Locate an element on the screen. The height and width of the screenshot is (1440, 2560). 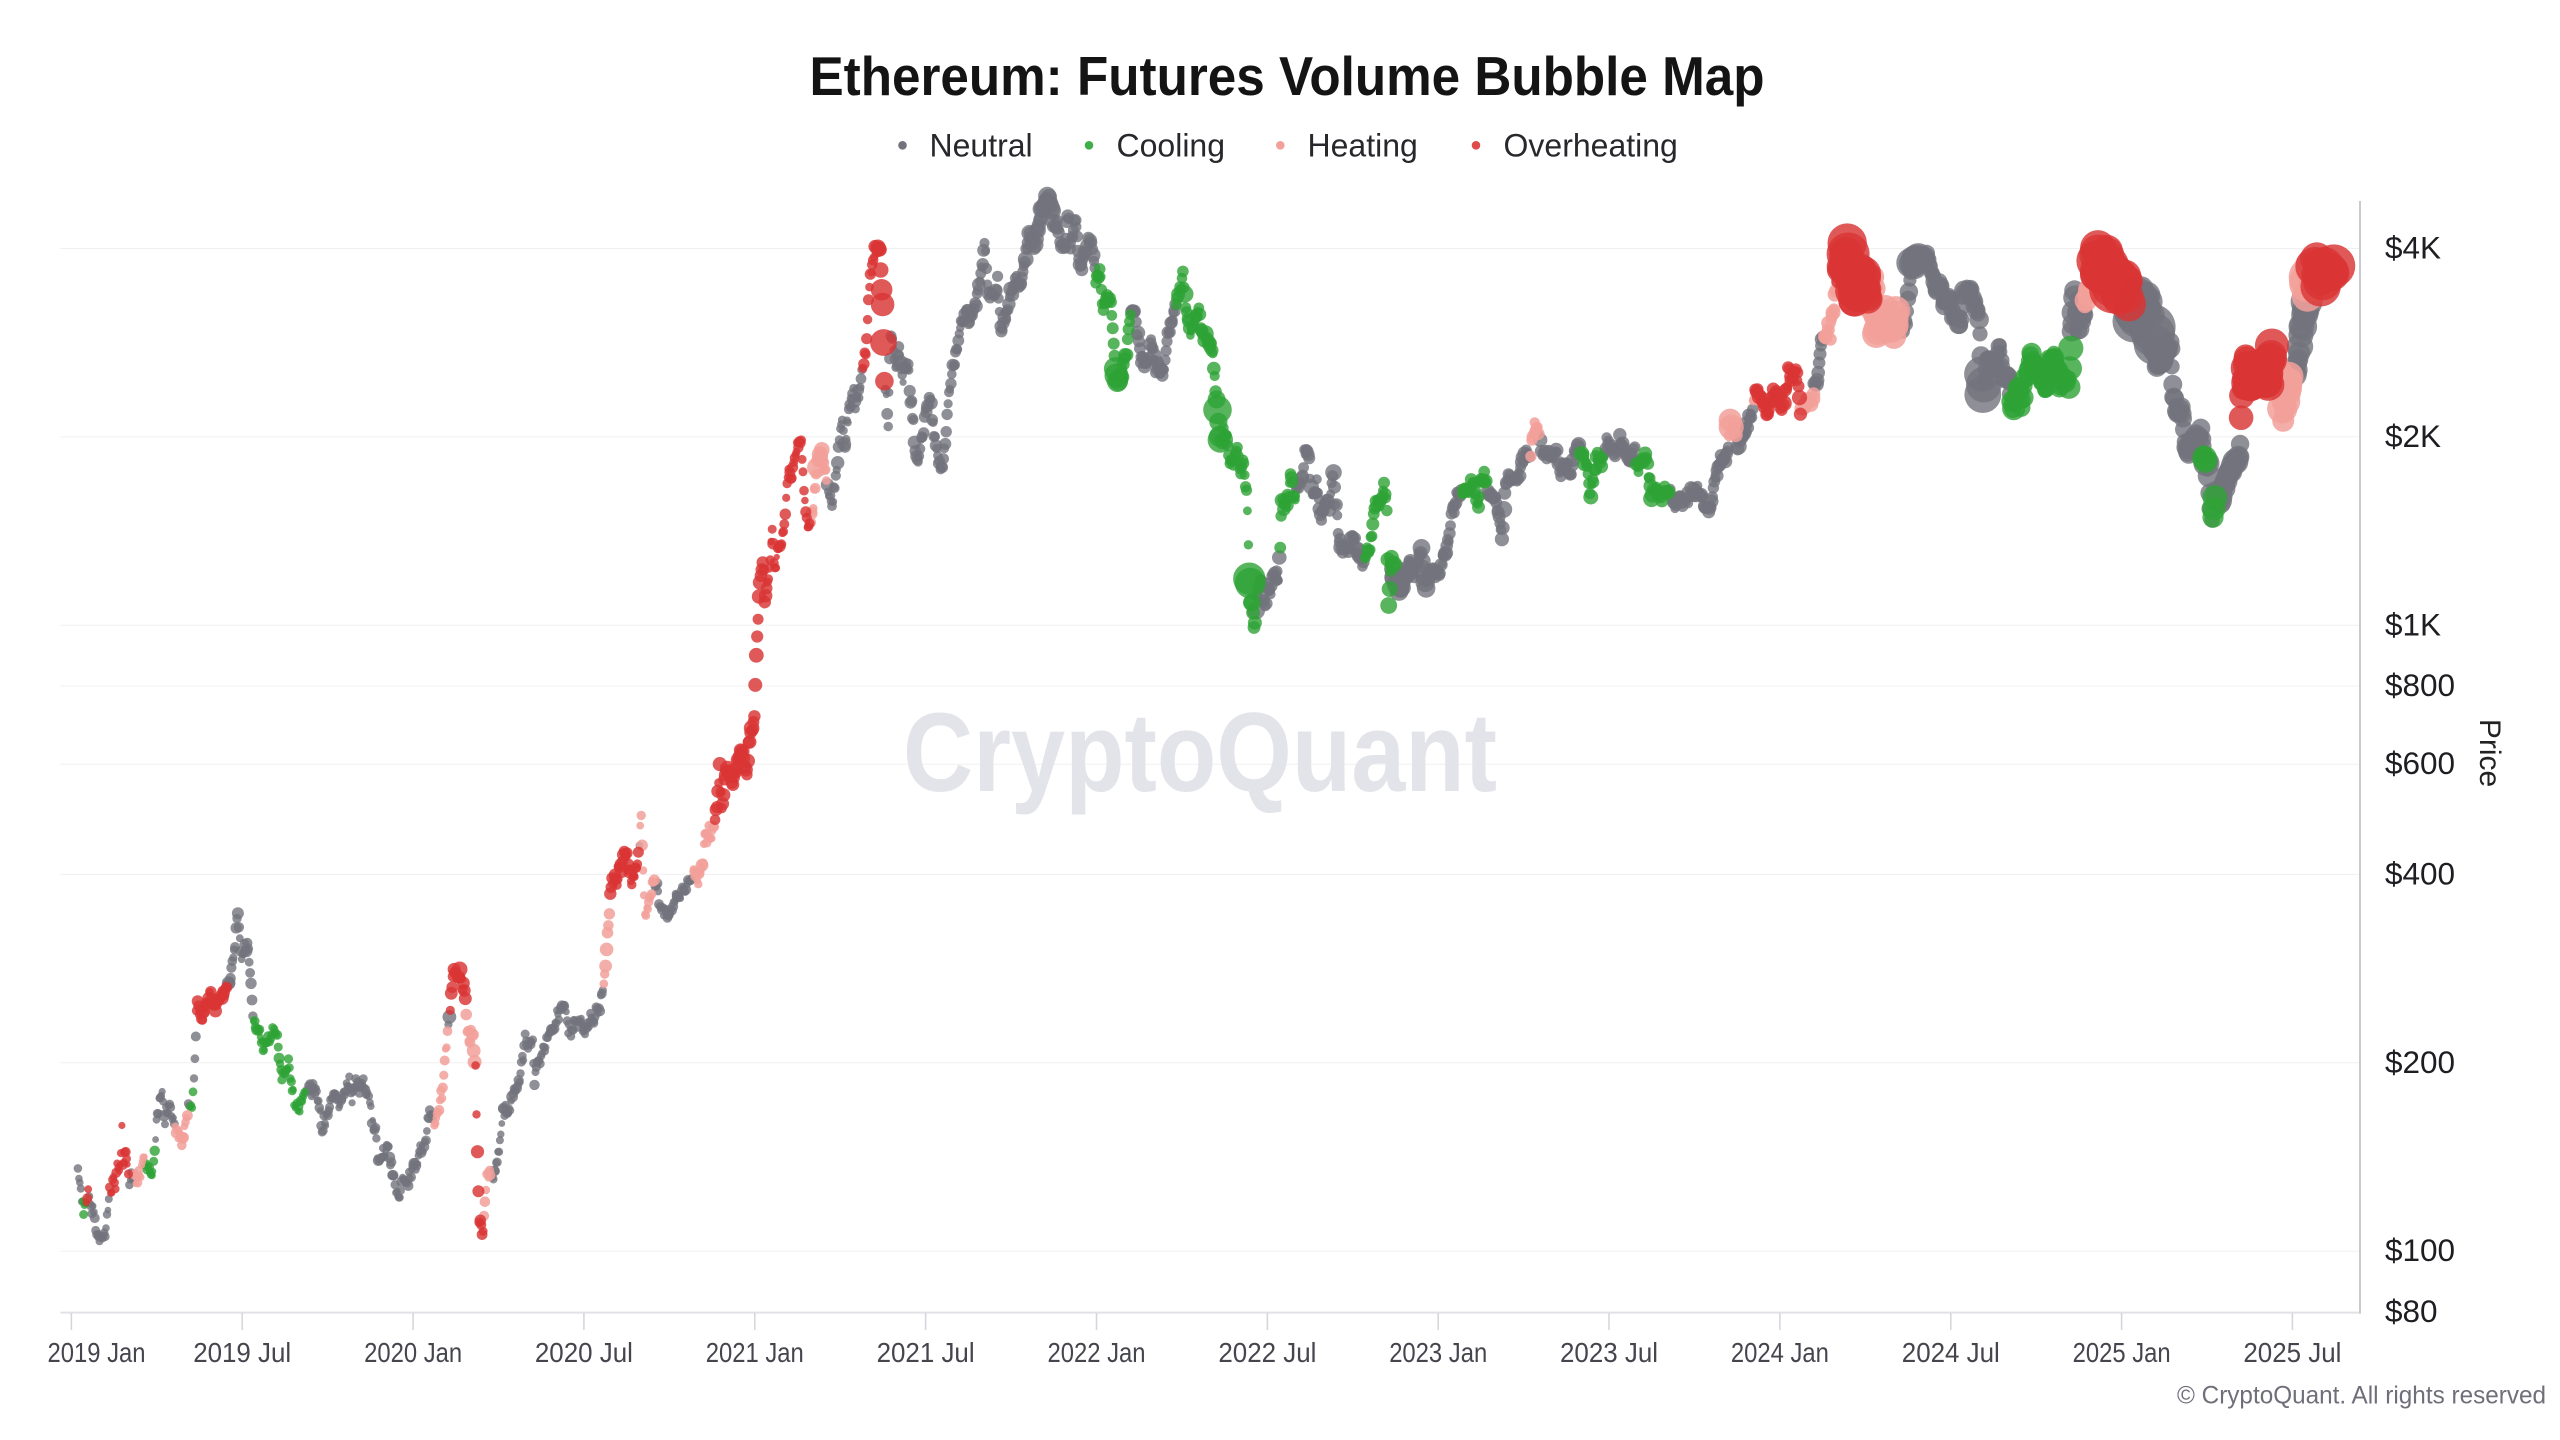
svg-text: $800 is located at coordinates (2420, 685).